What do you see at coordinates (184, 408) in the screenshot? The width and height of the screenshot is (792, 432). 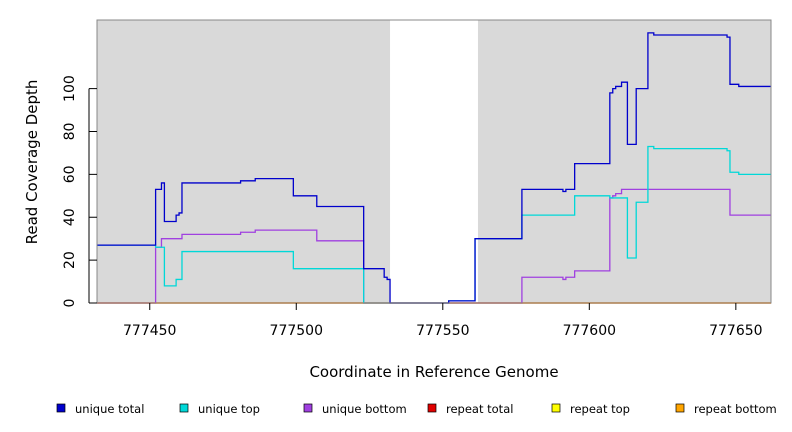 I see `legend-swatch-unique-top` at bounding box center [184, 408].